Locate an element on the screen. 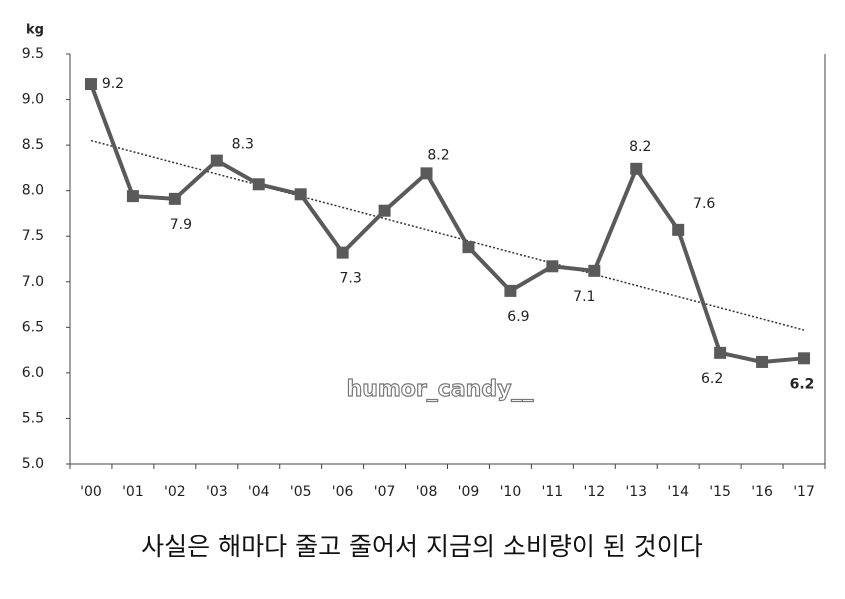  x-tick-label: '13 is located at coordinates (636, 492).